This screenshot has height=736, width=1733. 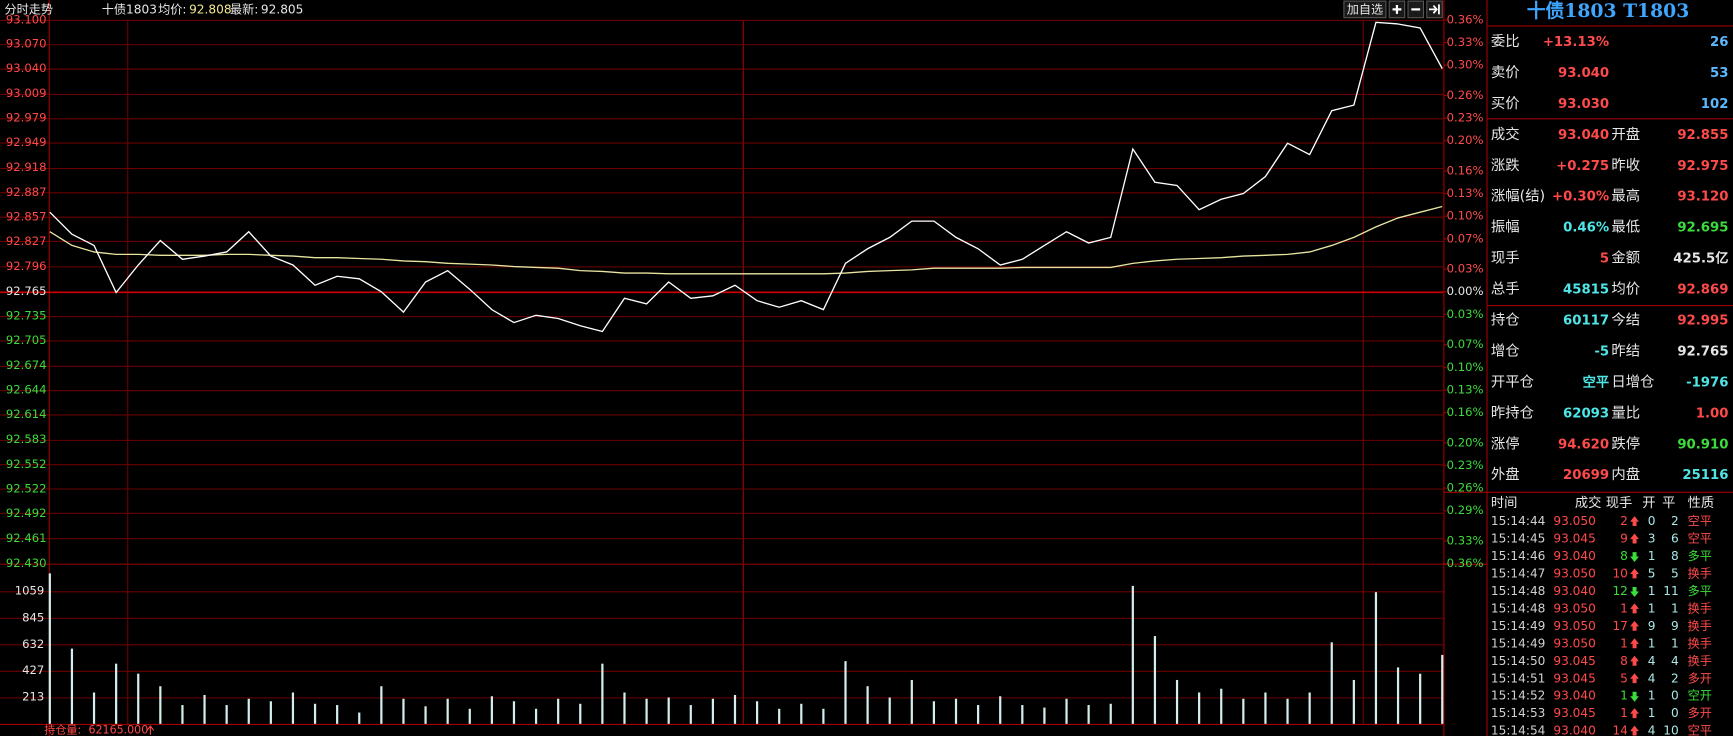 What do you see at coordinates (33, 644) in the screenshot?
I see `y-tick-label: 632` at bounding box center [33, 644].